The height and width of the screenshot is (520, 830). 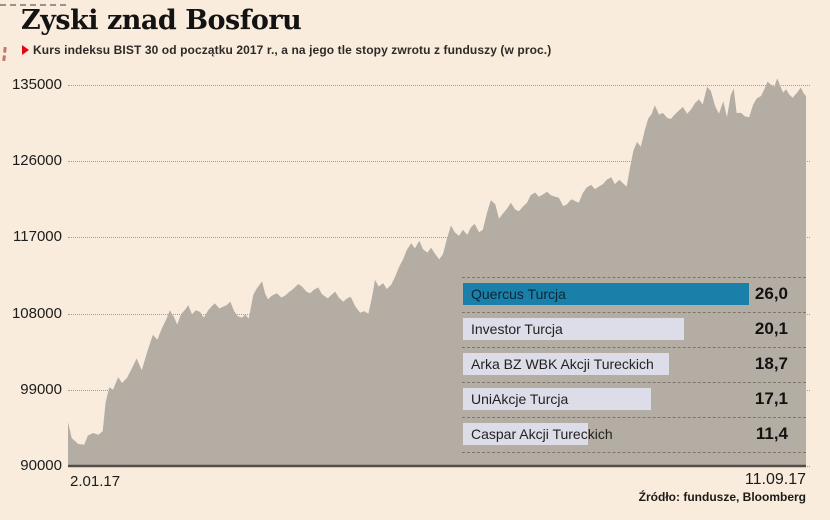 What do you see at coordinates (771, 433) in the screenshot?
I see `fund-value: 11,4` at bounding box center [771, 433].